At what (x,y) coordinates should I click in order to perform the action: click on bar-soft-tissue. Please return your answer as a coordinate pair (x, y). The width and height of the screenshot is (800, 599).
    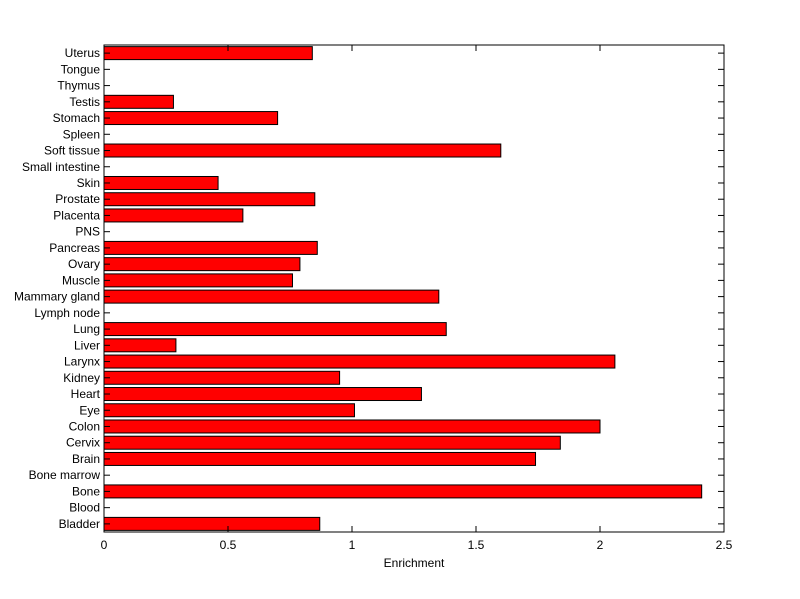
    Looking at the image, I should click on (302, 150).